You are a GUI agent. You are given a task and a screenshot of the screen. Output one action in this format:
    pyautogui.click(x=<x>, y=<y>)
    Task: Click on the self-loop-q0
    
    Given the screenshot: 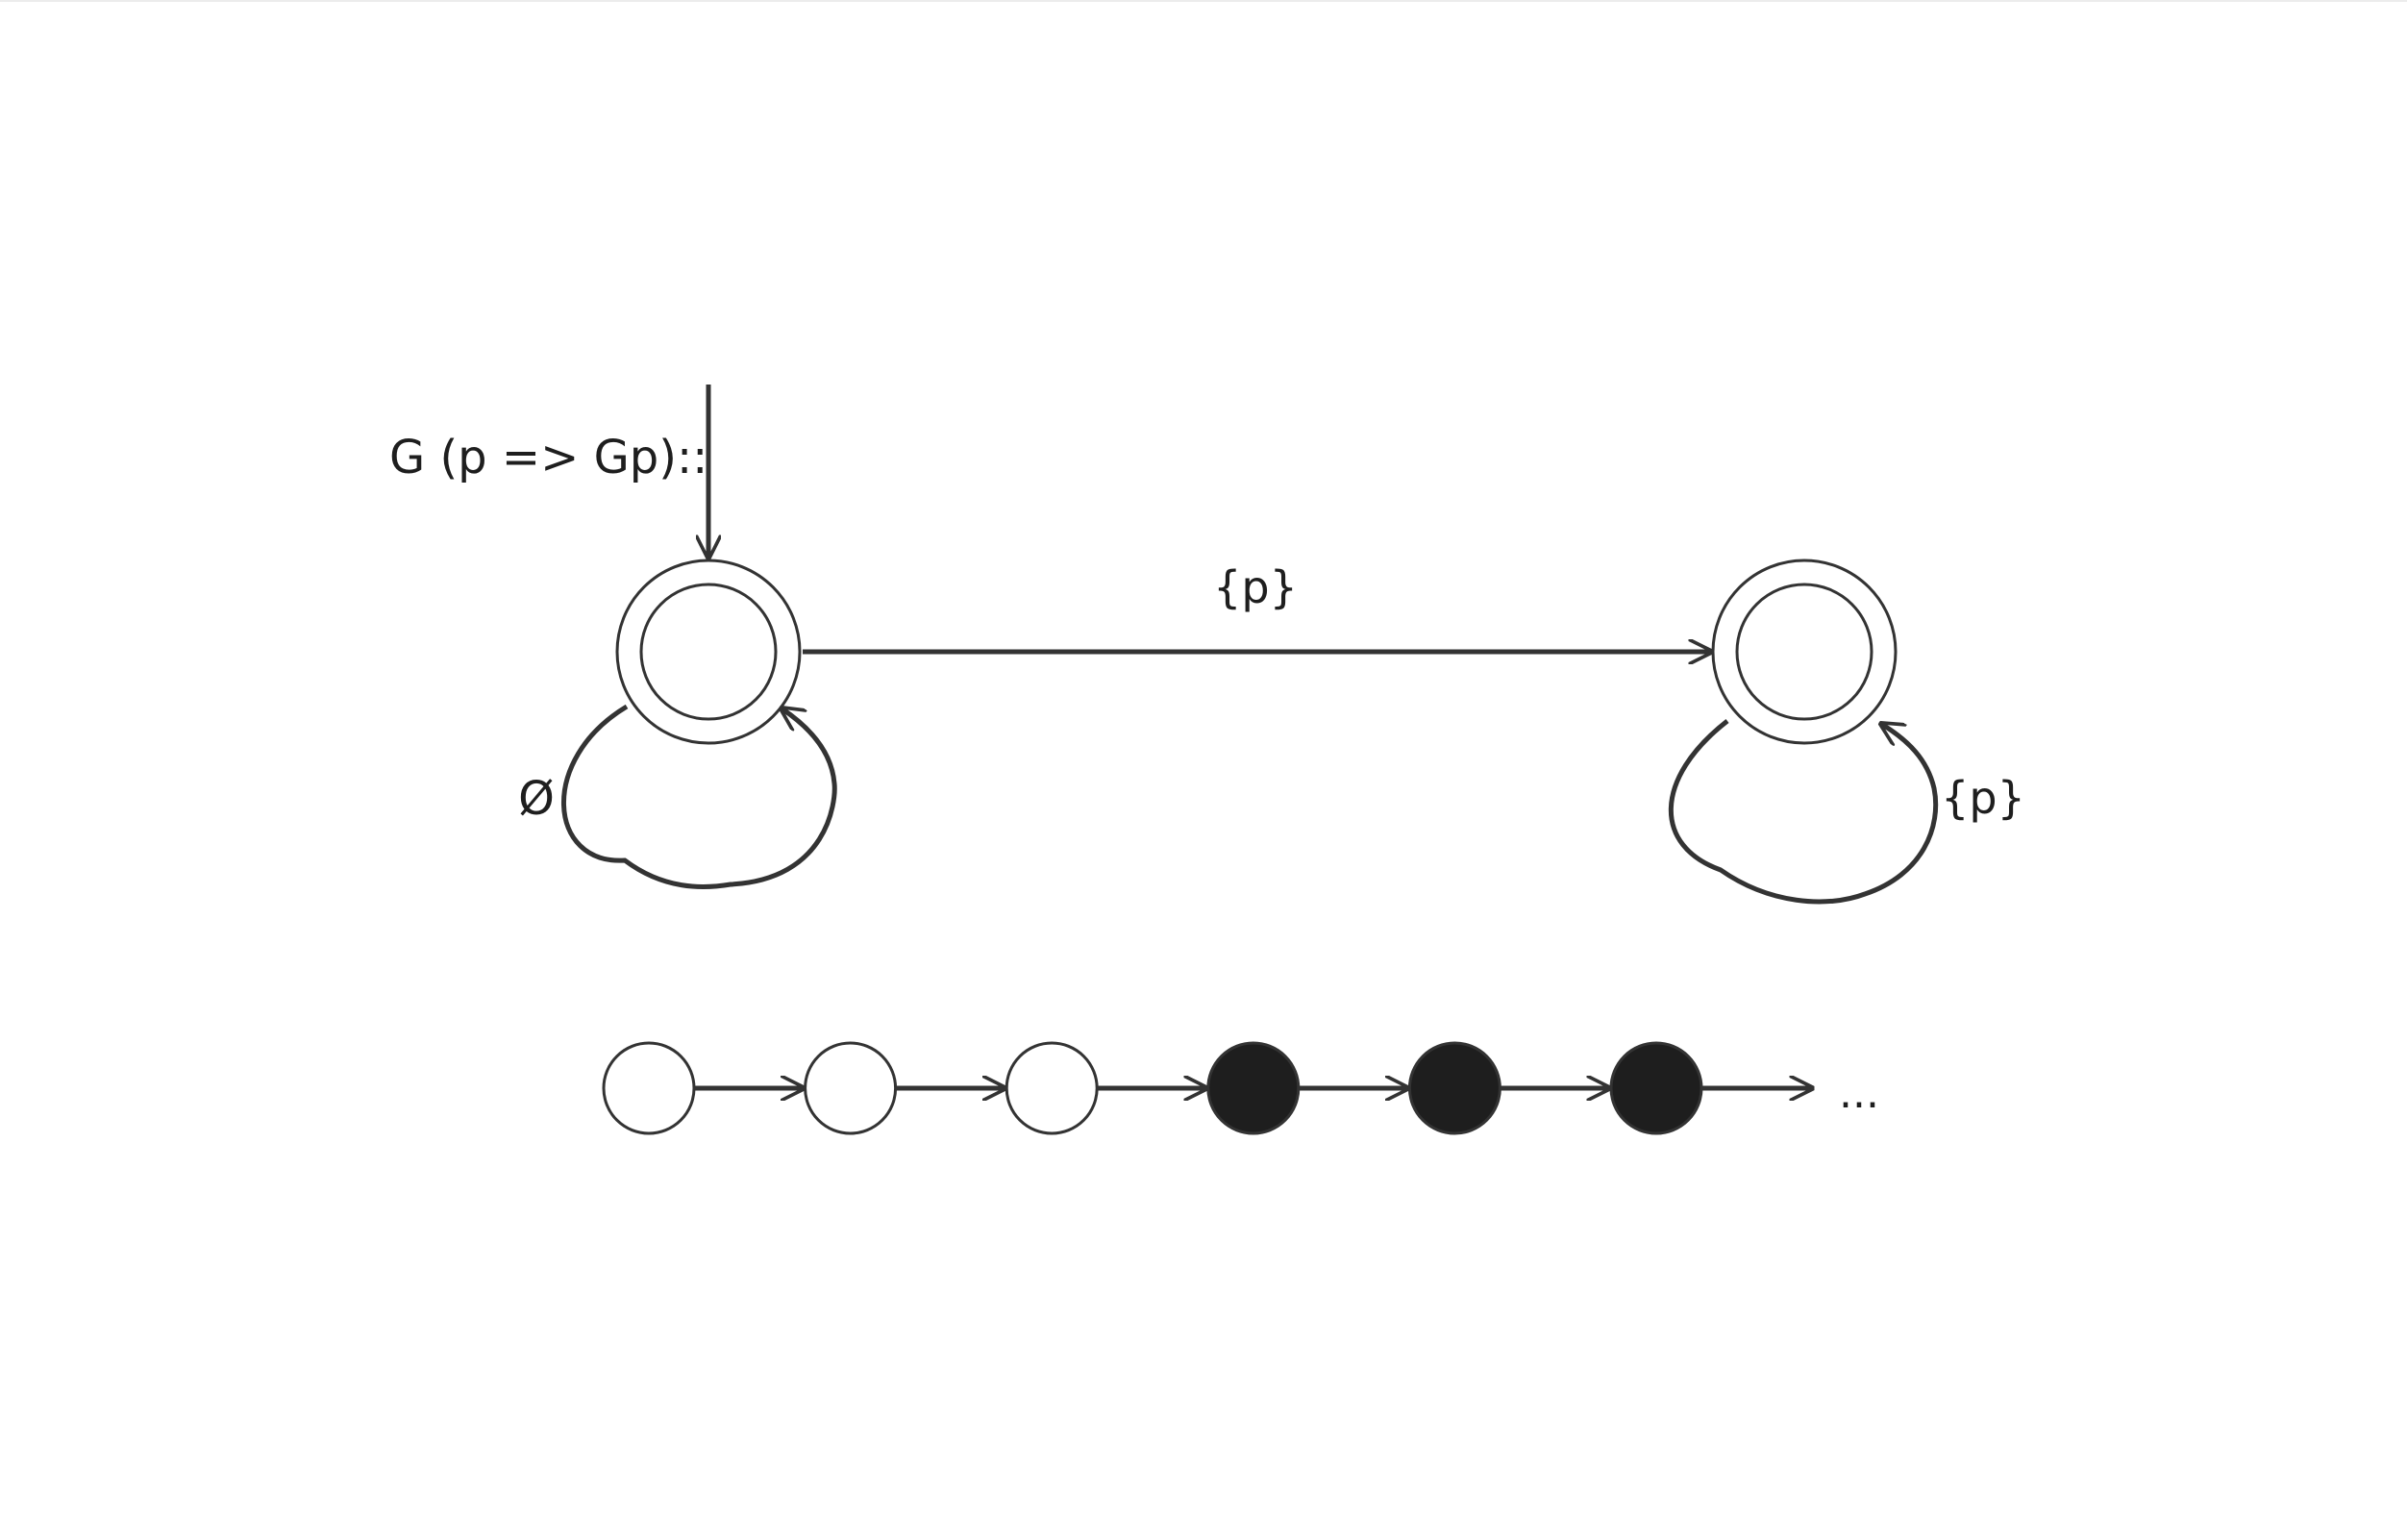 What is the action you would take?
    pyautogui.click(x=699, y=796)
    